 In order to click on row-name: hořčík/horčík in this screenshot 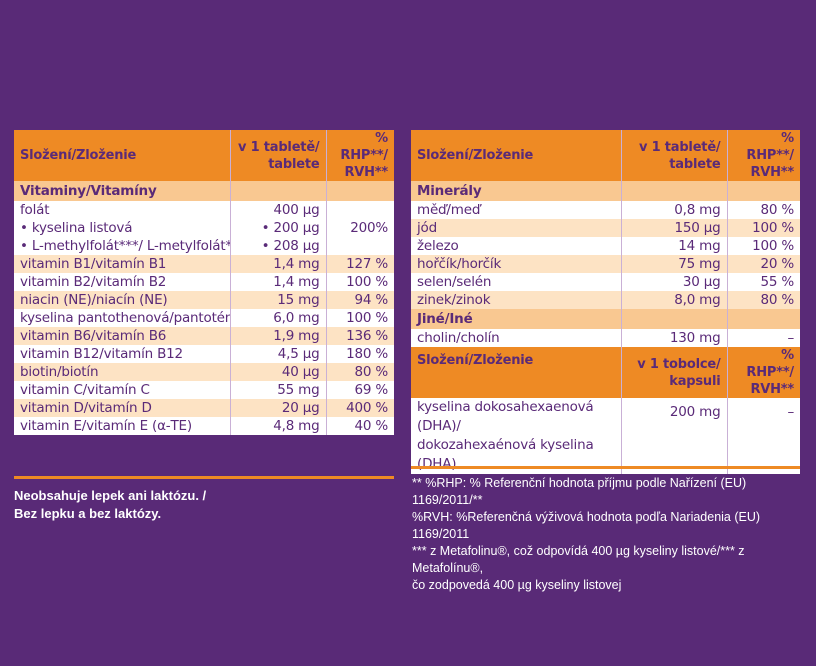, I will do `click(516, 264)`.